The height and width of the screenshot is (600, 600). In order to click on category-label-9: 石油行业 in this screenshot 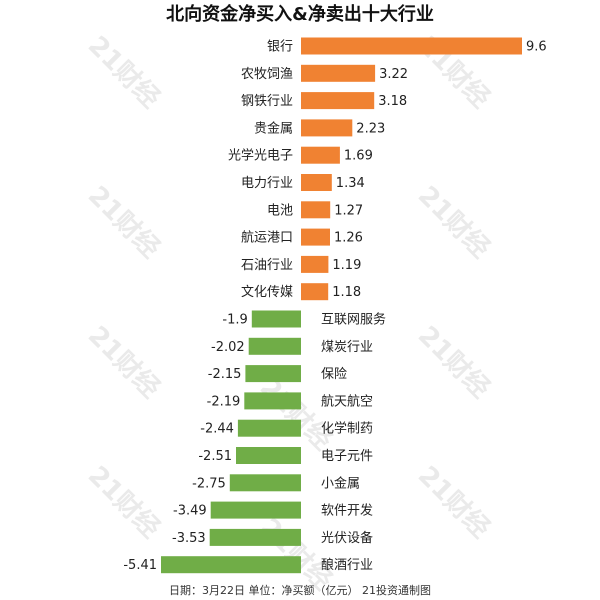, I will do `click(267, 265)`.